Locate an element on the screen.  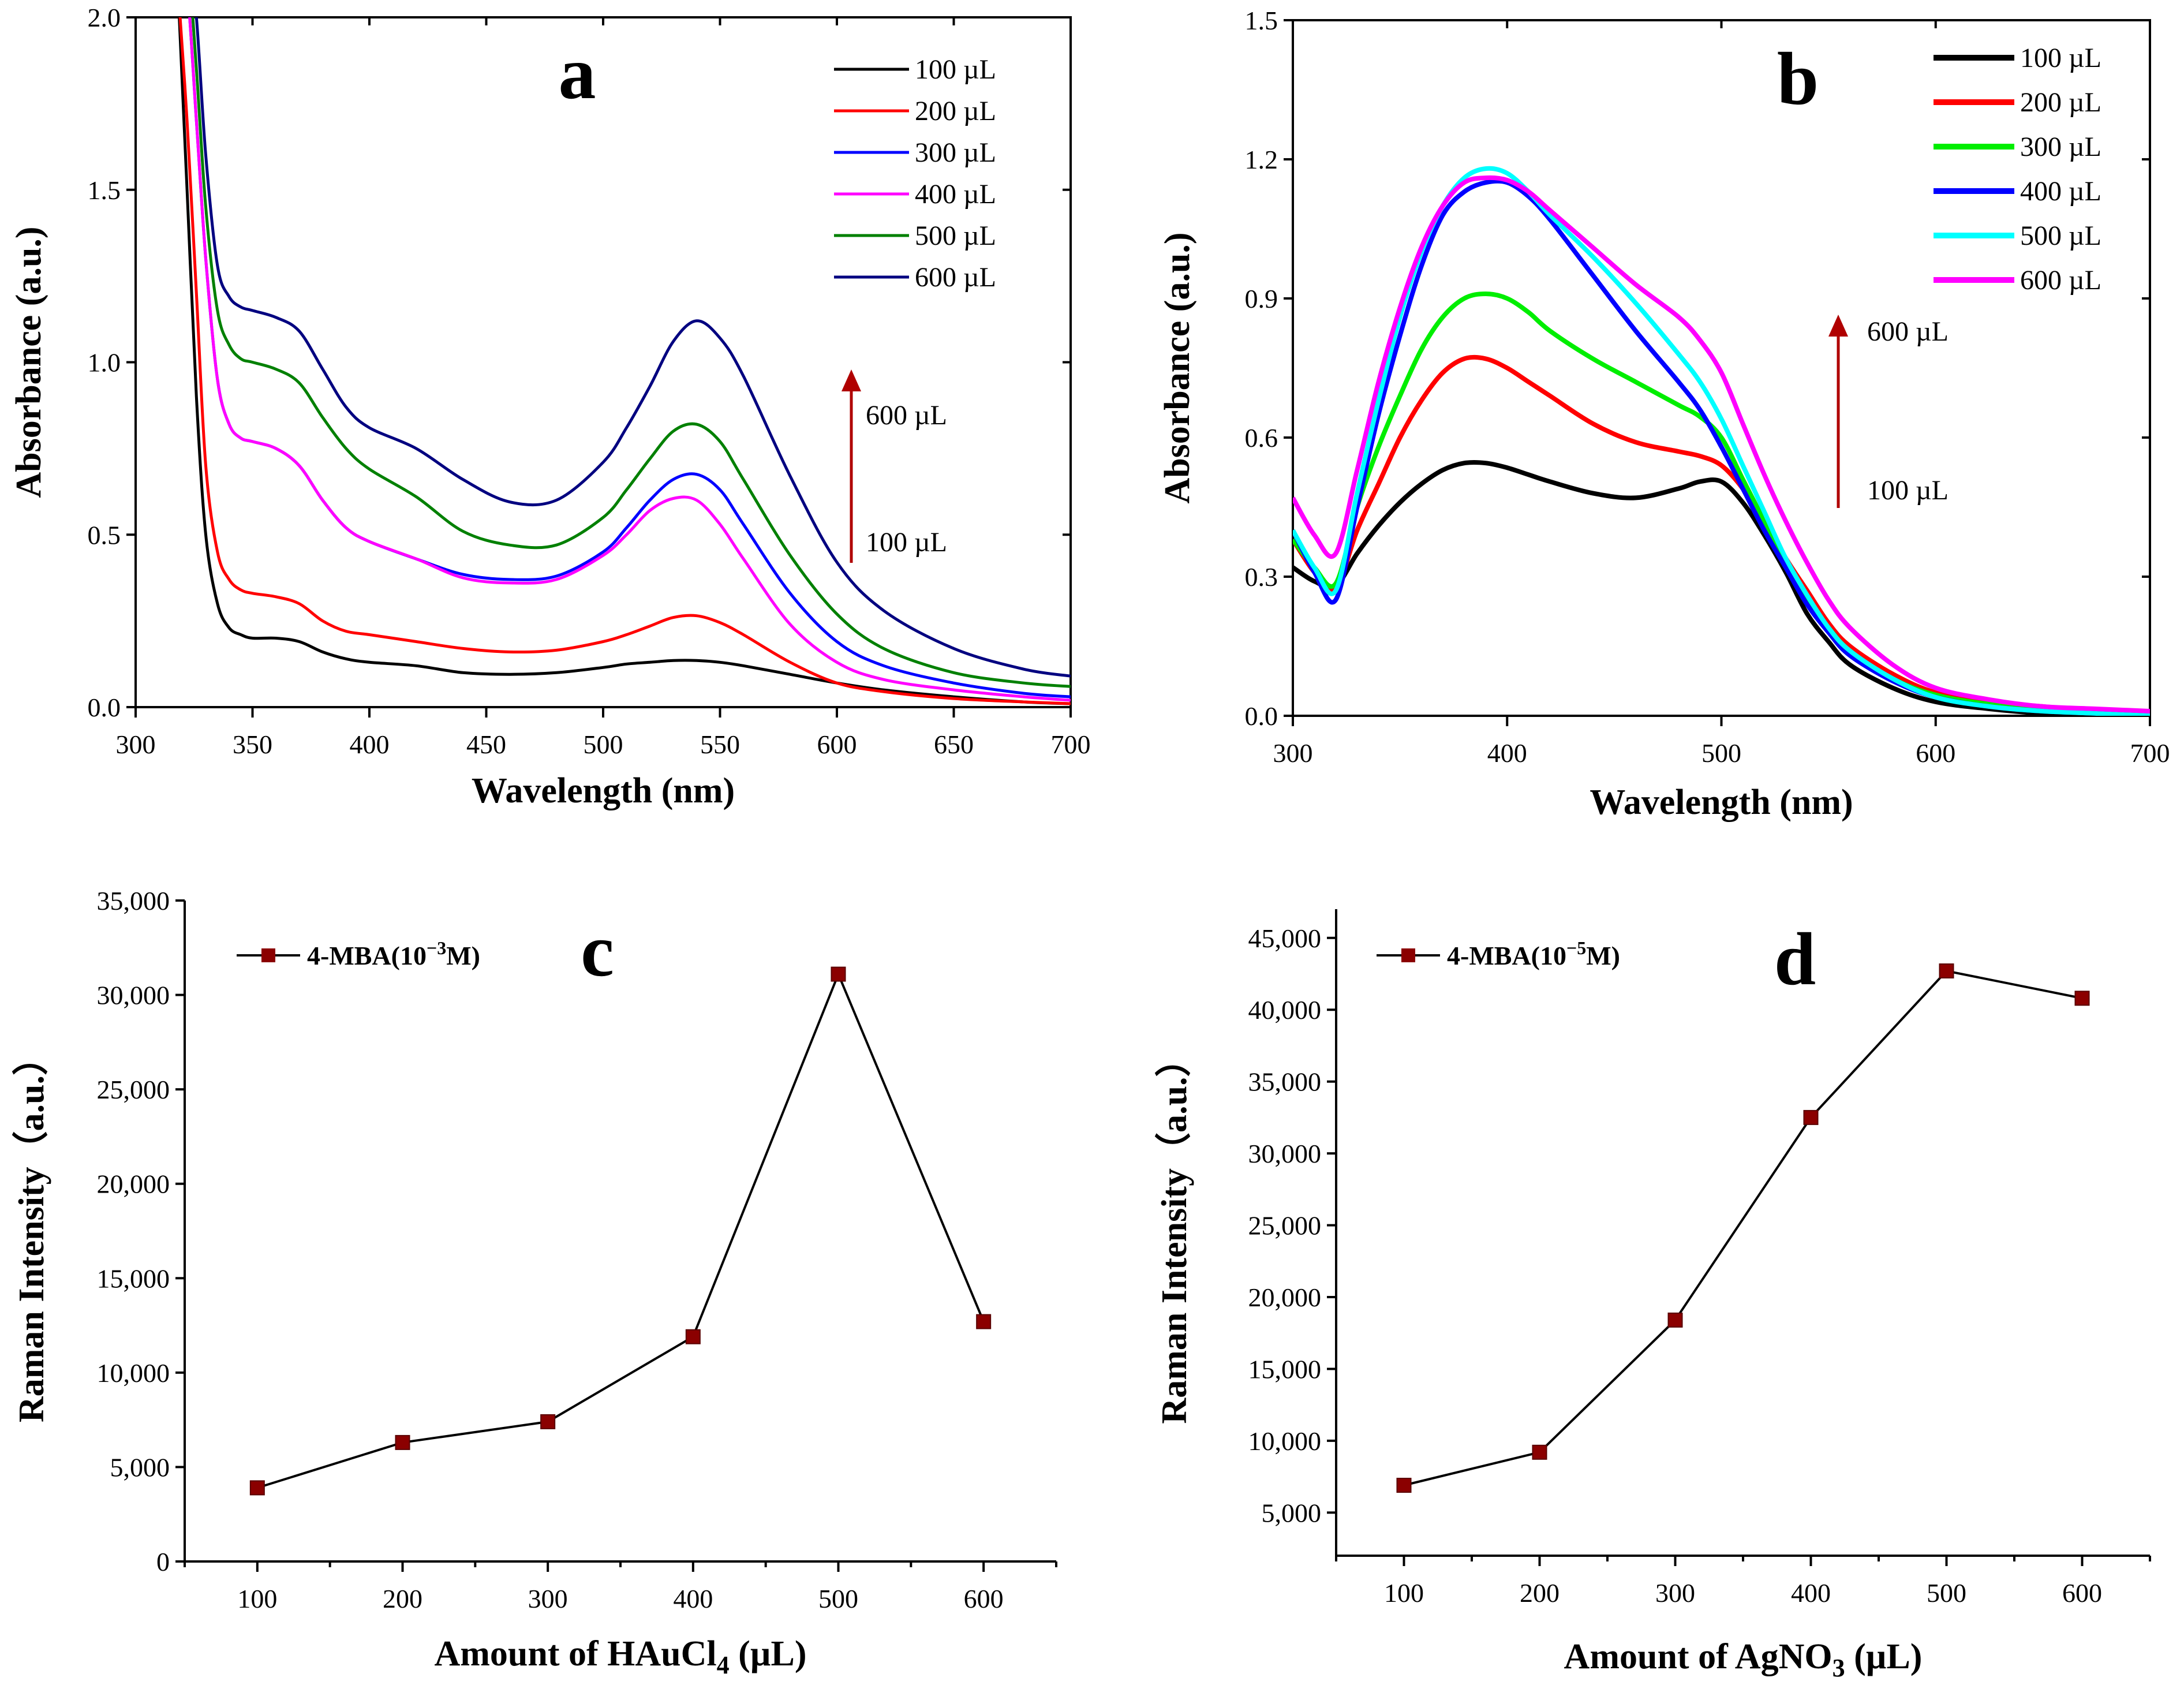
x-axis-label-main: Amount of HAuCl is located at coordinates (575, 1653).